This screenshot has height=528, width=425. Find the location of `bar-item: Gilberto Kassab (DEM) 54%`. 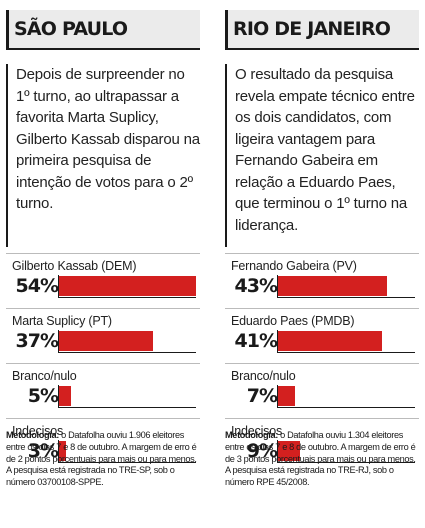

bar-item: Gilberto Kassab (DEM) 54% is located at coordinates (103, 280).